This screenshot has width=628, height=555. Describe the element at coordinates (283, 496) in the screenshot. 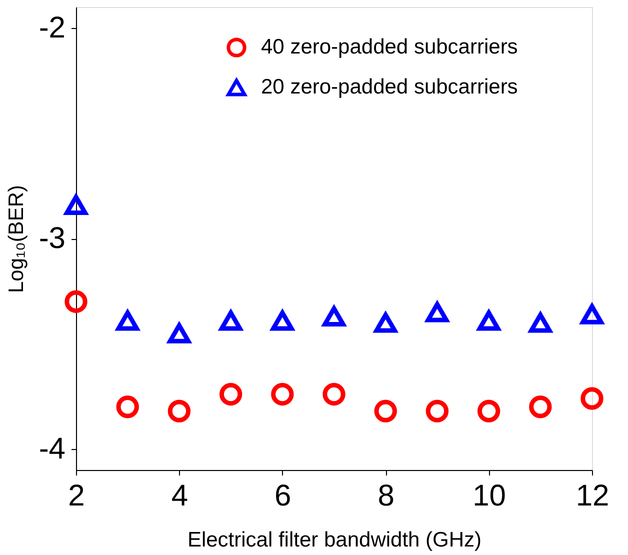

I see `x-tick-label: 6` at that location.